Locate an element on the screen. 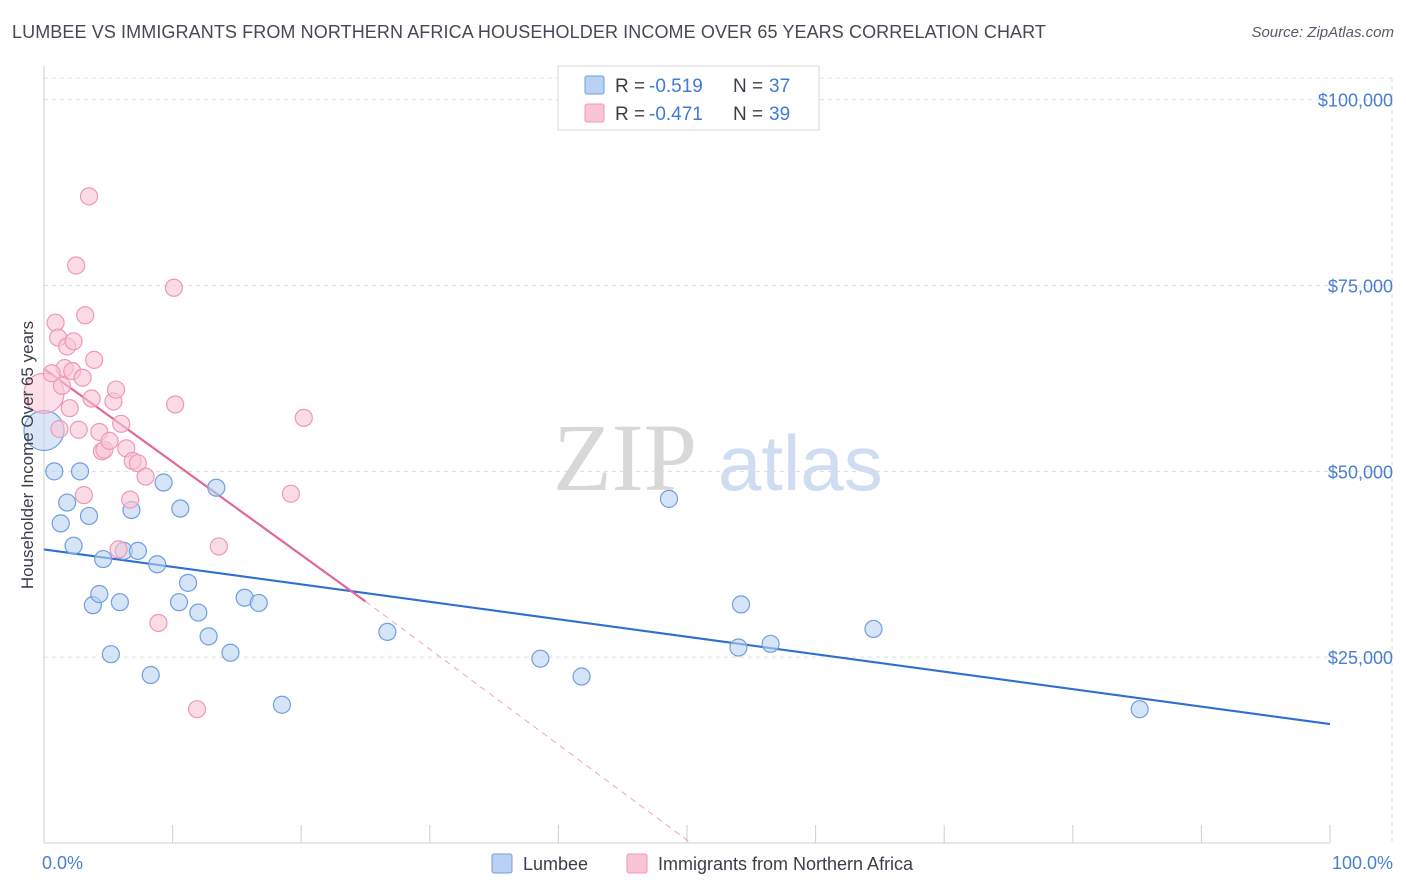 The image size is (1406, 892). watermark-atlas: atlas is located at coordinates (800, 463).